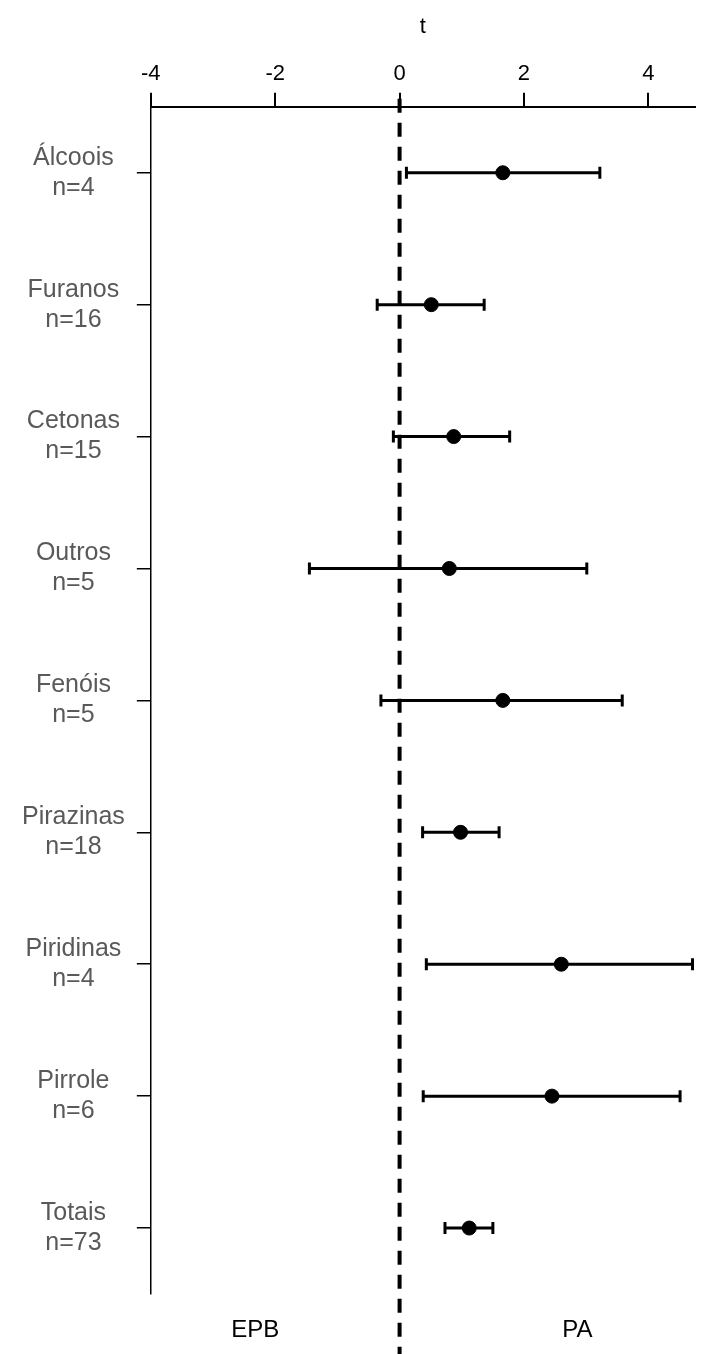 This screenshot has height=1354, width=703. What do you see at coordinates (577, 1328) in the screenshot?
I see `annotation: PA` at bounding box center [577, 1328].